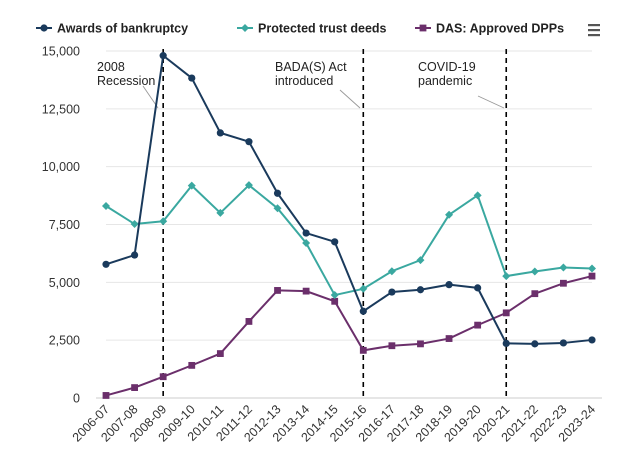 The image size is (624, 452). Describe the element at coordinates (447, 67) in the screenshot. I see `annotation-text-covid: COVID-19` at that location.